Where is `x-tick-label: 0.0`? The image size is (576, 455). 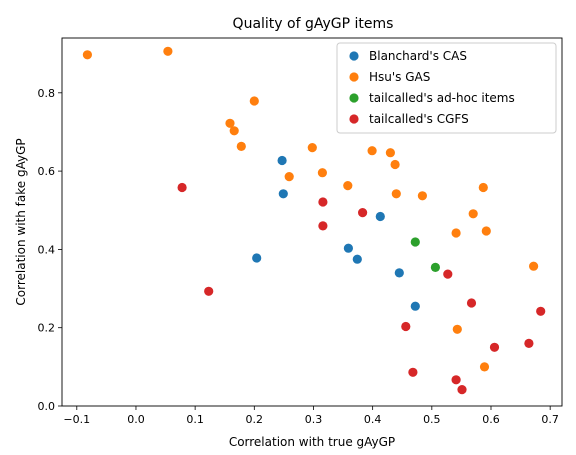
x-tick-label: 0.0 is located at coordinates (136, 419).